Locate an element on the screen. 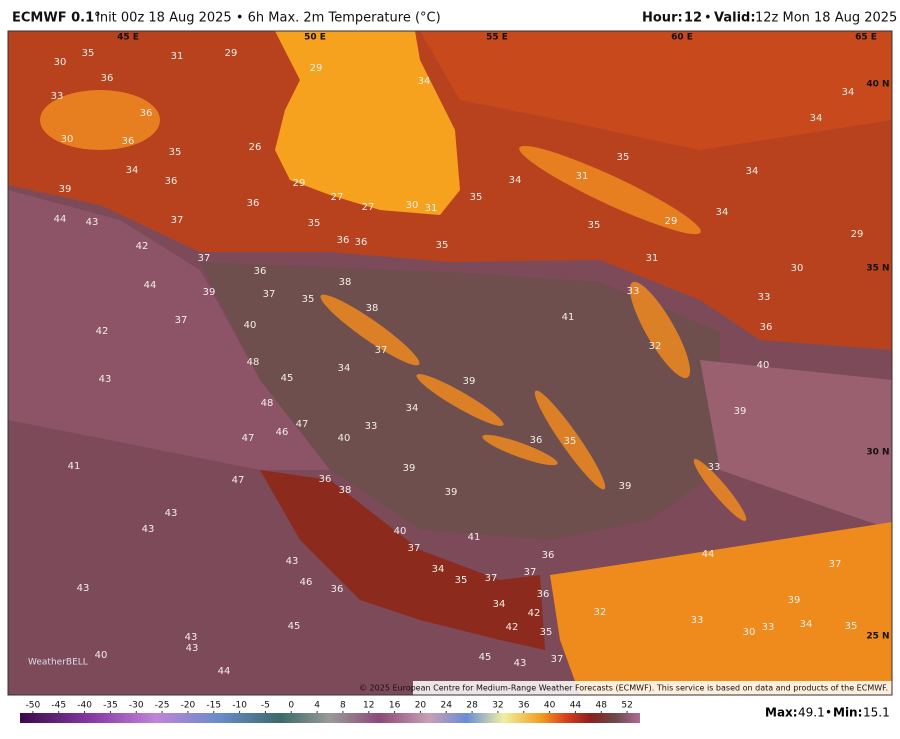  min-value: 15.1 is located at coordinates (876, 713).